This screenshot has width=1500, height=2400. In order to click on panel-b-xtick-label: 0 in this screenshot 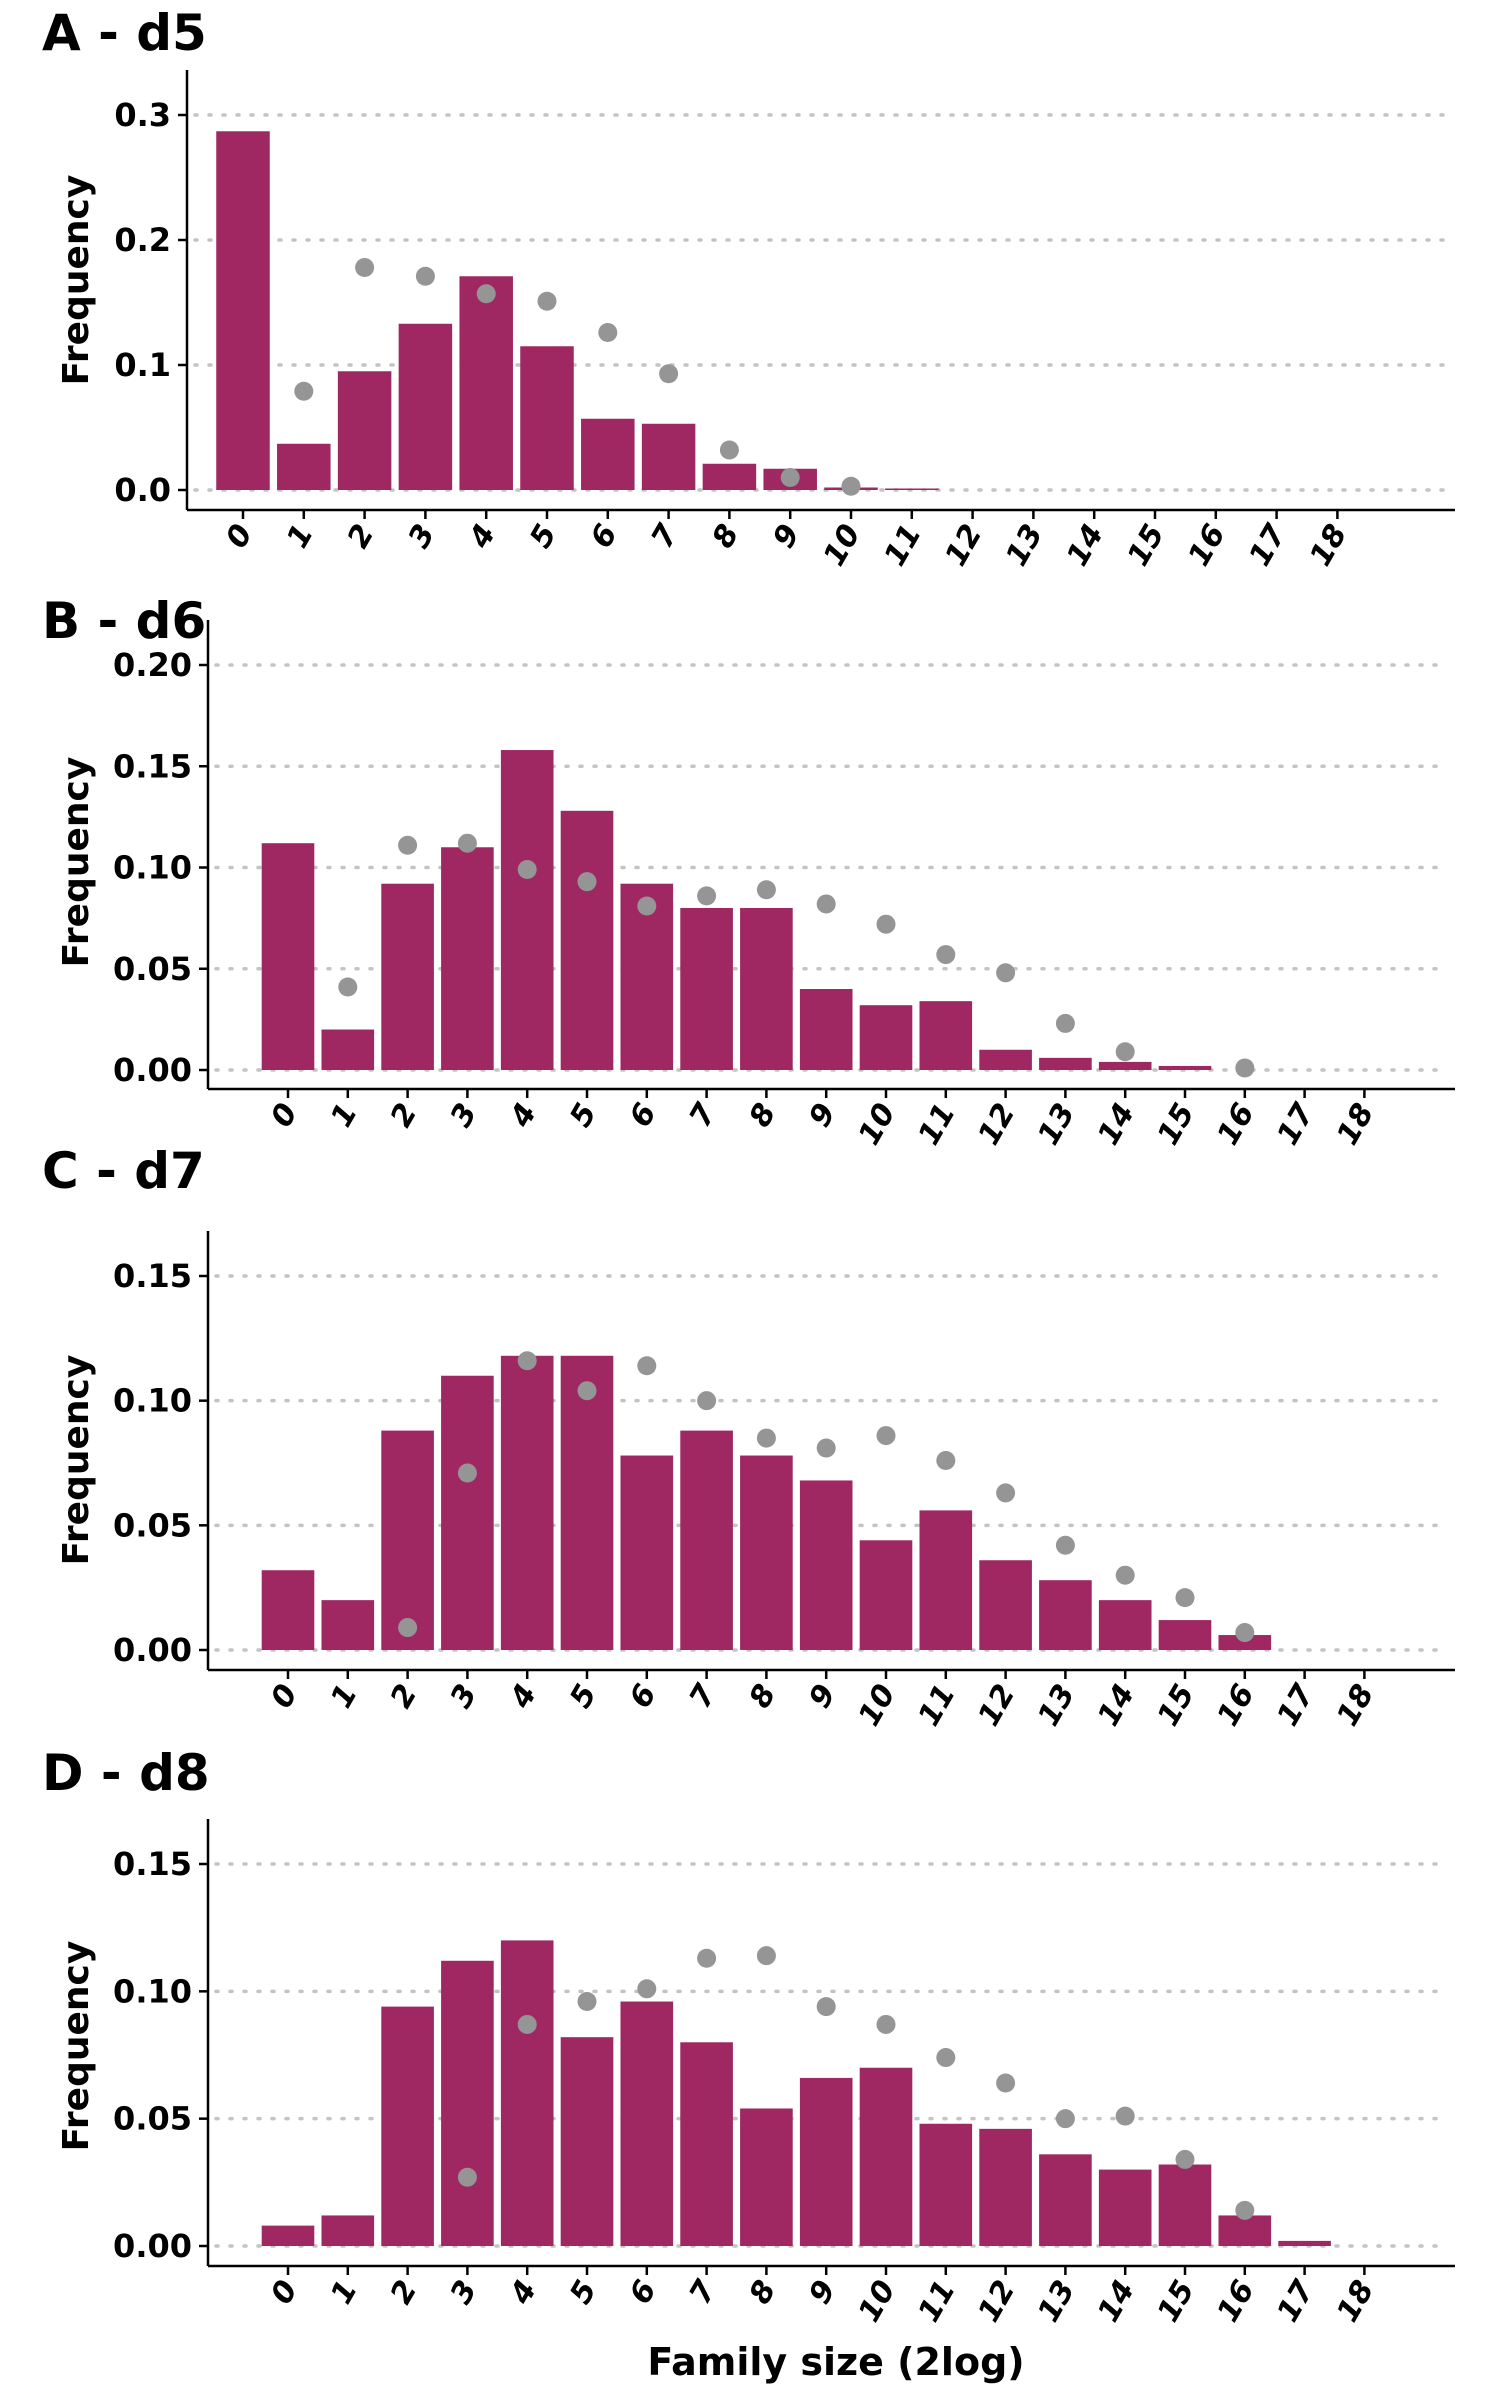, I will do `click(284, 1116)`.